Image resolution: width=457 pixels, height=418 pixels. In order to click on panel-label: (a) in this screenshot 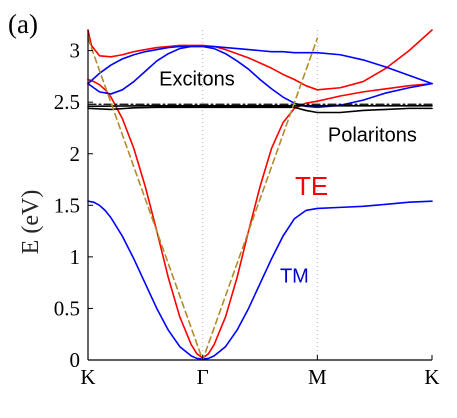, I will do `click(23, 24)`.